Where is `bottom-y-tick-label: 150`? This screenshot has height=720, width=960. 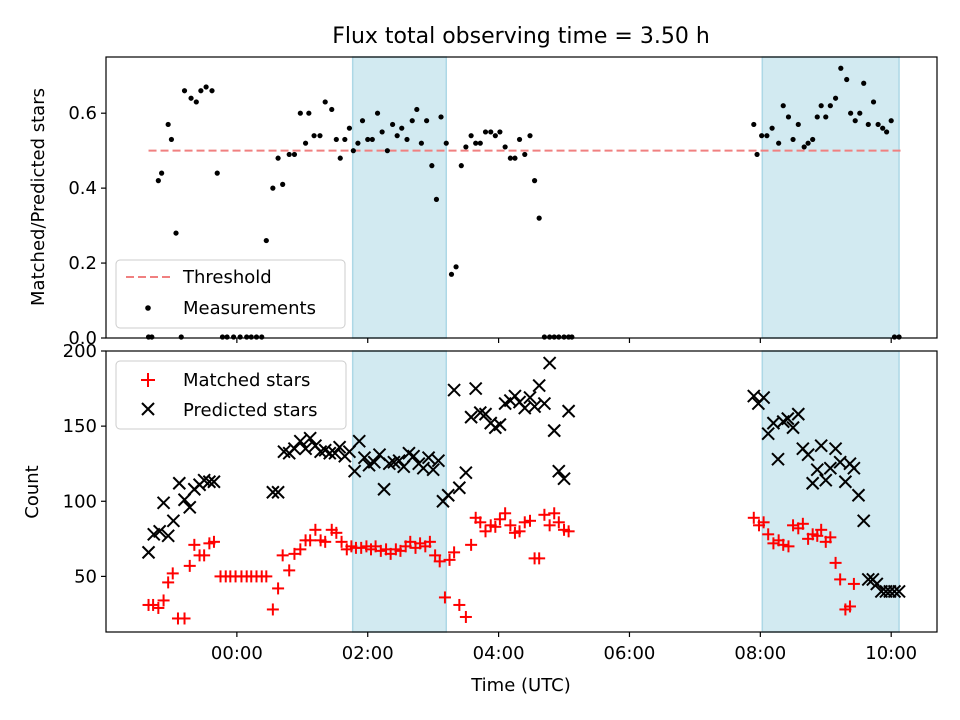 bottom-y-tick-label: 150 is located at coordinates (80, 426).